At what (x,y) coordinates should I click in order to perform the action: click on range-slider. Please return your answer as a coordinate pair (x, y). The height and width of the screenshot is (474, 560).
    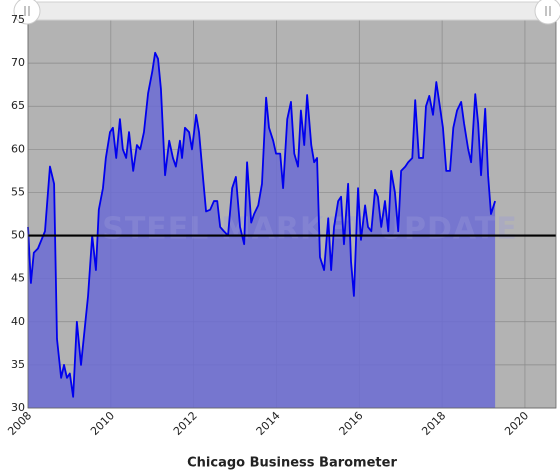
    Looking at the image, I should click on (286, 12).